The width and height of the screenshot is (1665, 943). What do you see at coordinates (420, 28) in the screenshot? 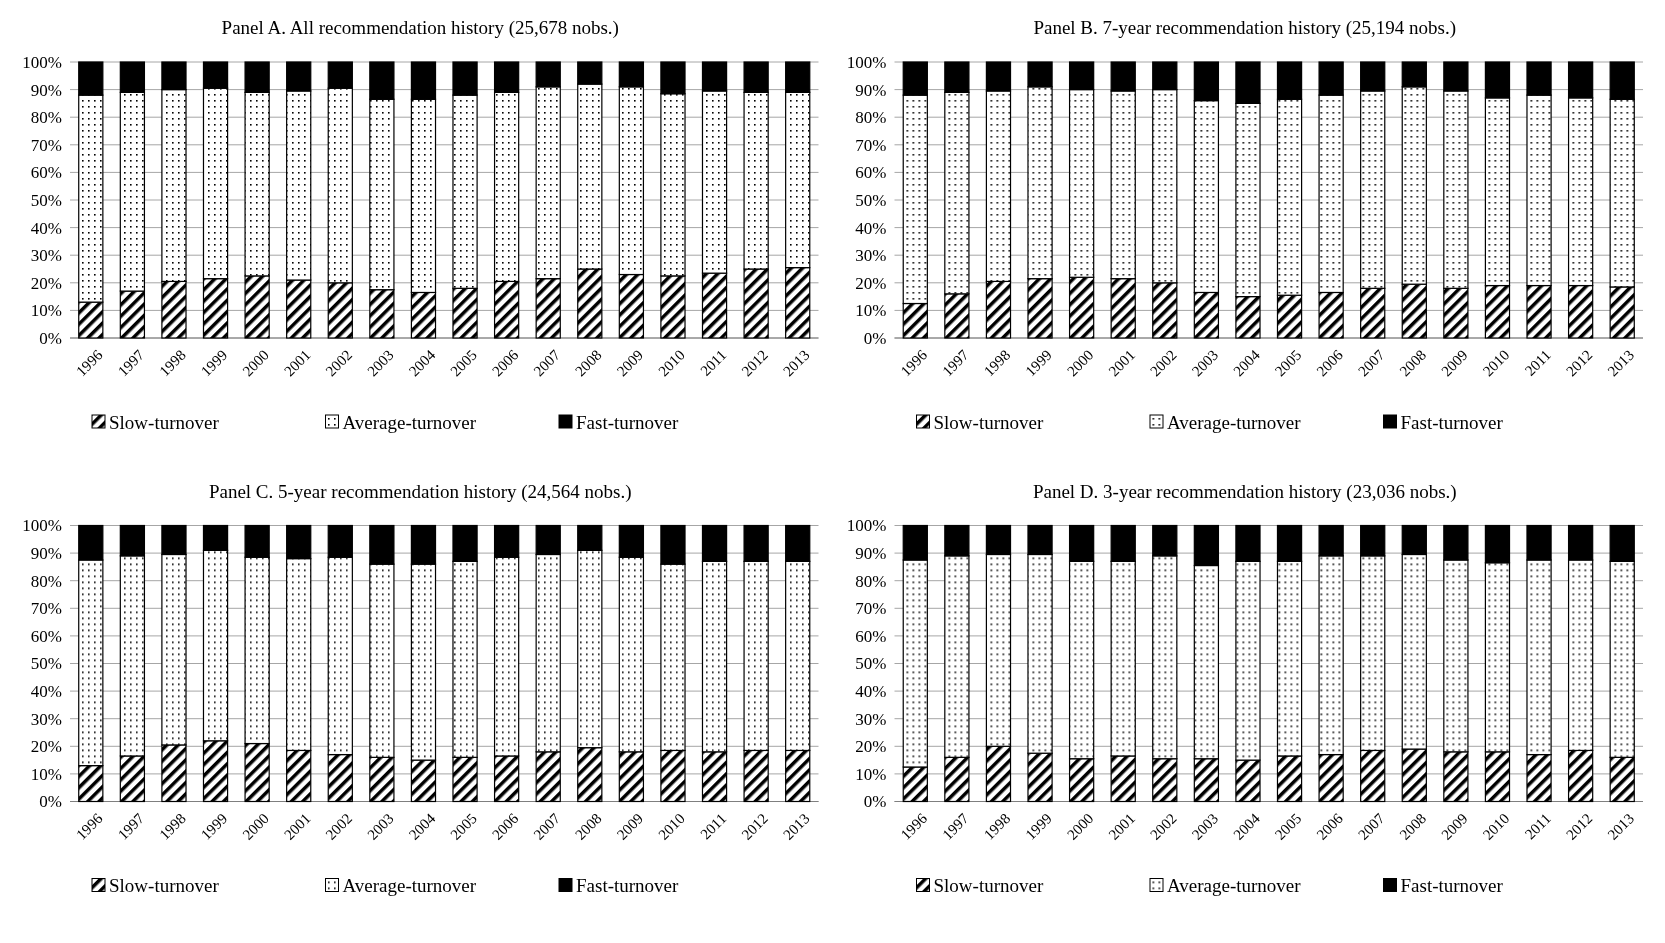
I see `chart-title: Panel A. All recommendation history (25,678 nobs.)` at bounding box center [420, 28].